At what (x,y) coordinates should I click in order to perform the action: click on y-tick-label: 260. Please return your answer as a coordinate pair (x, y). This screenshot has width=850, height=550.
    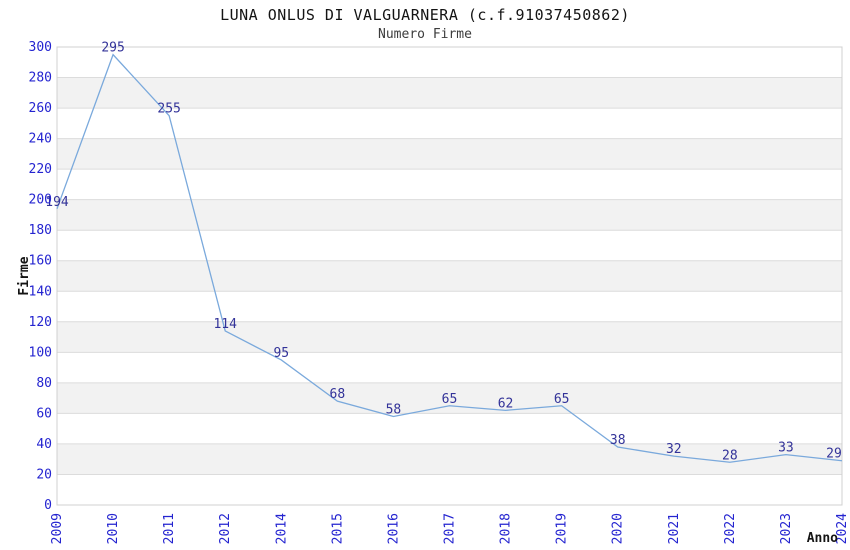
    Looking at the image, I should click on (40, 108).